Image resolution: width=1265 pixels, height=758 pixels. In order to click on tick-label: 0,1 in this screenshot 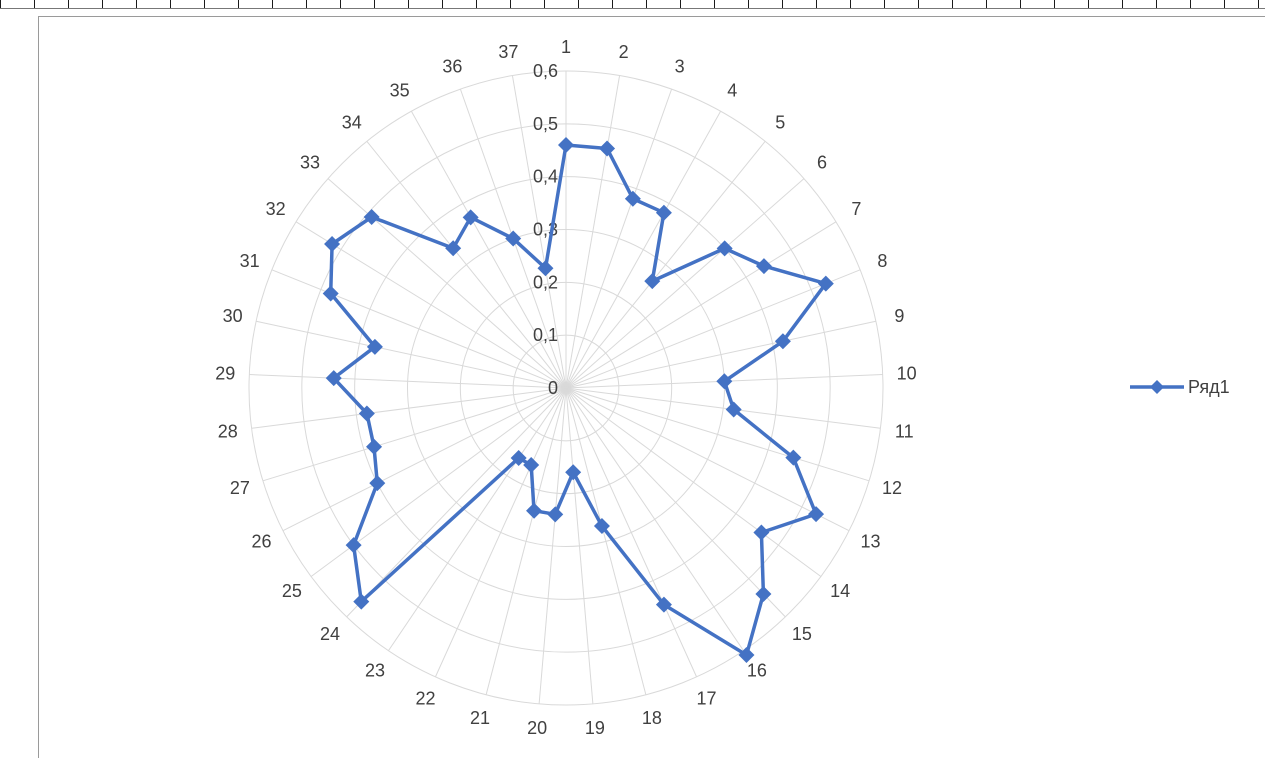, I will do `click(545, 335)`.